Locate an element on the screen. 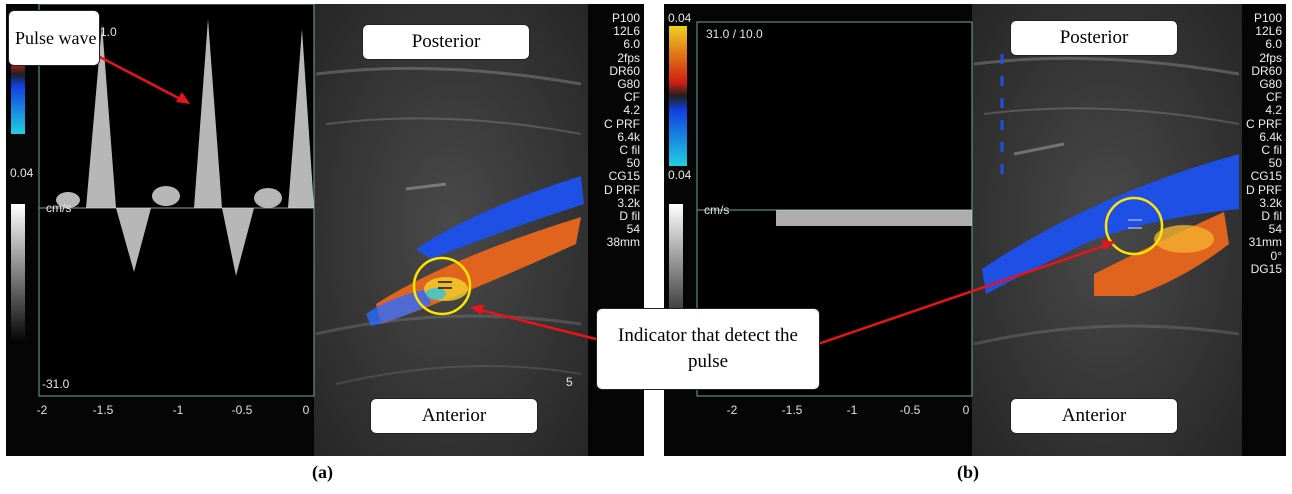 This screenshot has height=494, width=1292. depth-marker-a: 5 is located at coordinates (569, 382).